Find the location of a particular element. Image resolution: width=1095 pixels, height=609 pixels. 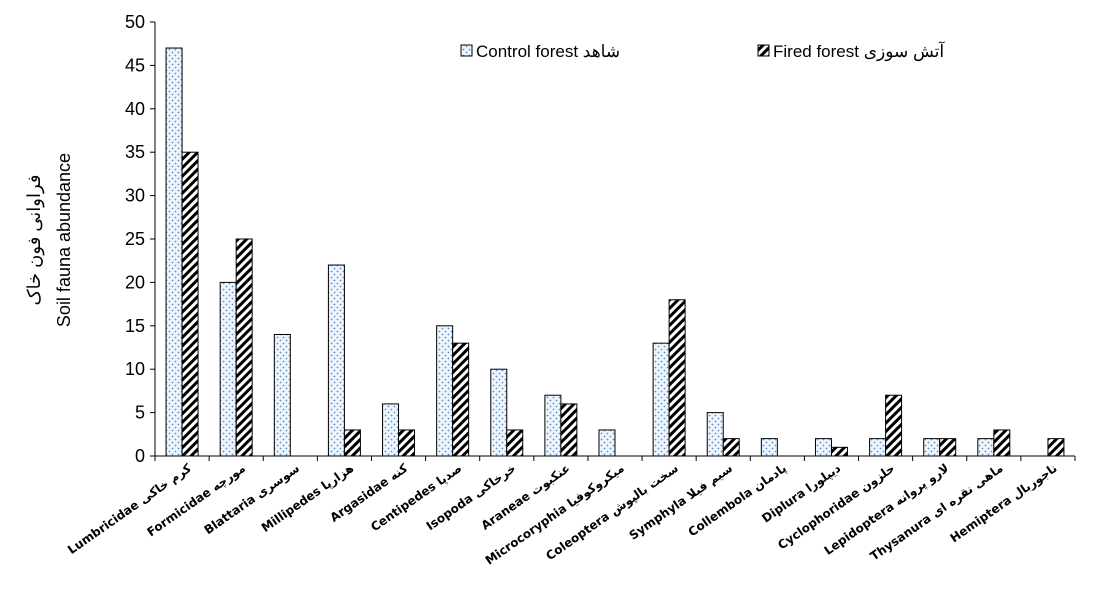

y-axis-label-group: Soil fauna abundance فراوانی فون خاک is located at coordinates (49, 240).